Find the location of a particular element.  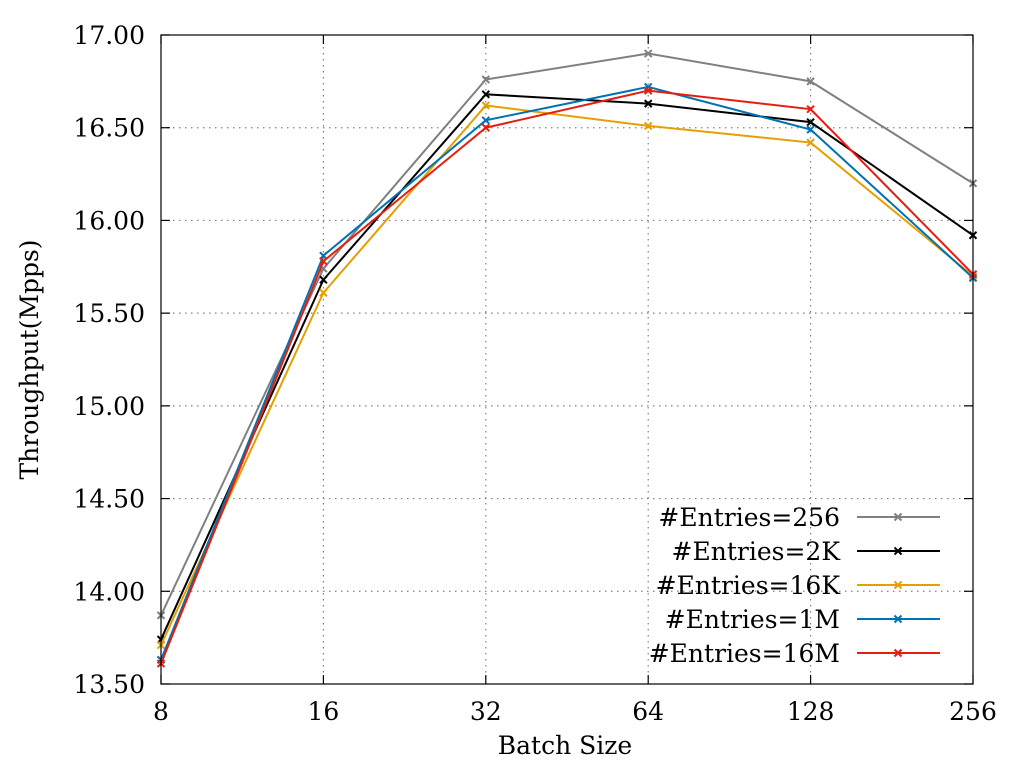

x-tick-label: 16 is located at coordinates (323, 711).